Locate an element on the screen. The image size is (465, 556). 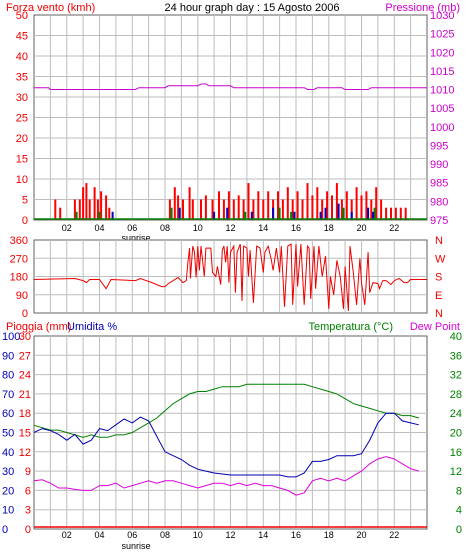
x-tick-label: 02 is located at coordinates (67, 535).